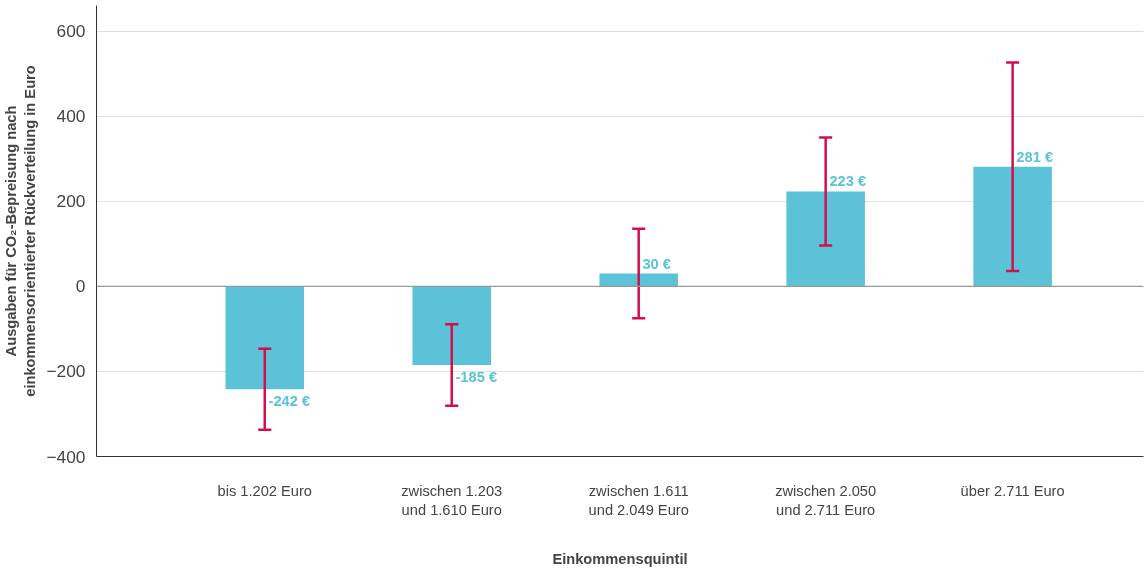 This screenshot has height=569, width=1148. I want to click on x-tick-label: bis 1.202 Euro, so click(265, 490).